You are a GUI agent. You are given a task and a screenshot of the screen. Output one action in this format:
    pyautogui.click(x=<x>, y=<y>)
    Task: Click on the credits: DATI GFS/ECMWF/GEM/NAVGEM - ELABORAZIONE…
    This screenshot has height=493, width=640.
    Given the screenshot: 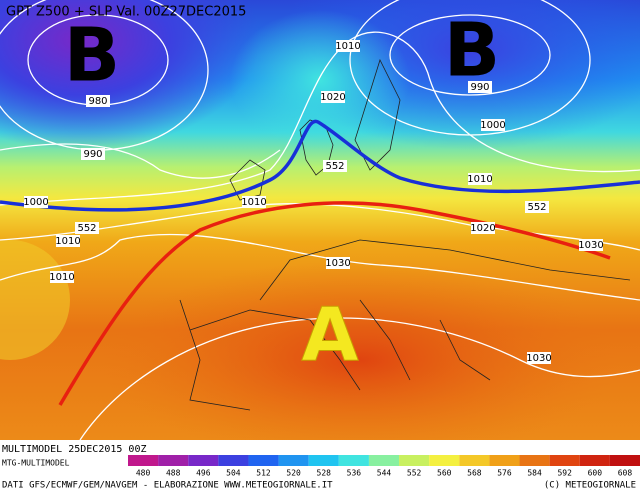 What is the action you would take?
    pyautogui.click(x=167, y=486)
    